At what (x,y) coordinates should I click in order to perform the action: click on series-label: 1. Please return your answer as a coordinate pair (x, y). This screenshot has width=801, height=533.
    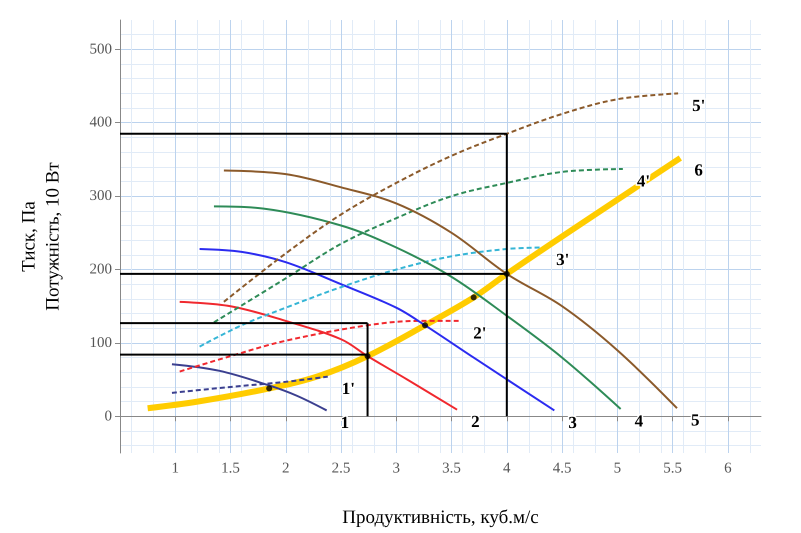
    Looking at the image, I should click on (345, 422).